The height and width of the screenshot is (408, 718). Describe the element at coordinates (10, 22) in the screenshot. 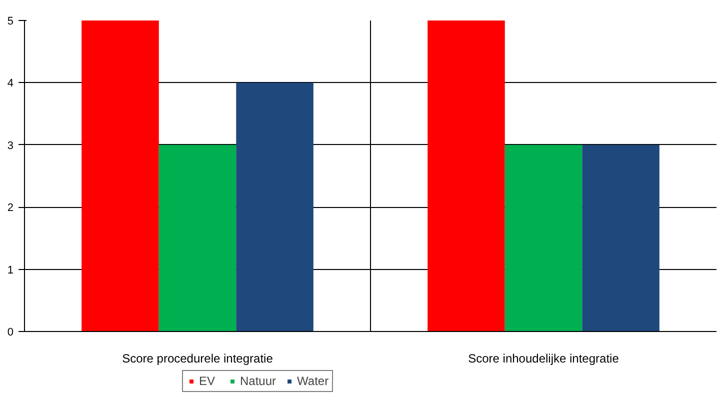

I see `y-tick-label: 5` at that location.